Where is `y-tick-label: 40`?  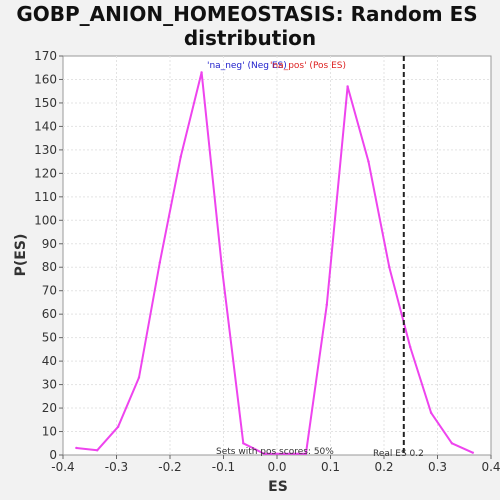
y-tick-label: 40 is located at coordinates (49, 361).